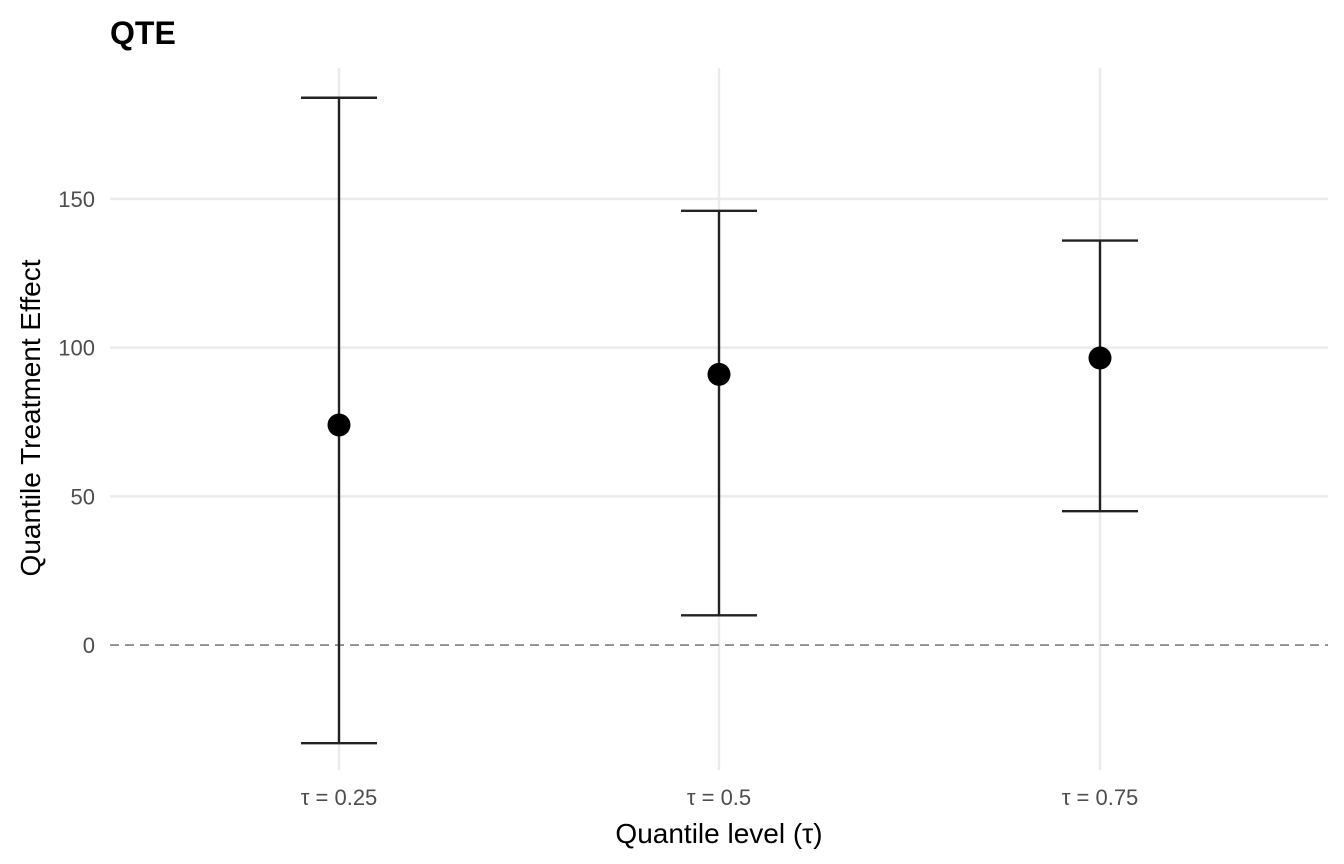  What do you see at coordinates (1100, 797) in the screenshot?
I see `x-tick-label: τ = 0.75` at bounding box center [1100, 797].